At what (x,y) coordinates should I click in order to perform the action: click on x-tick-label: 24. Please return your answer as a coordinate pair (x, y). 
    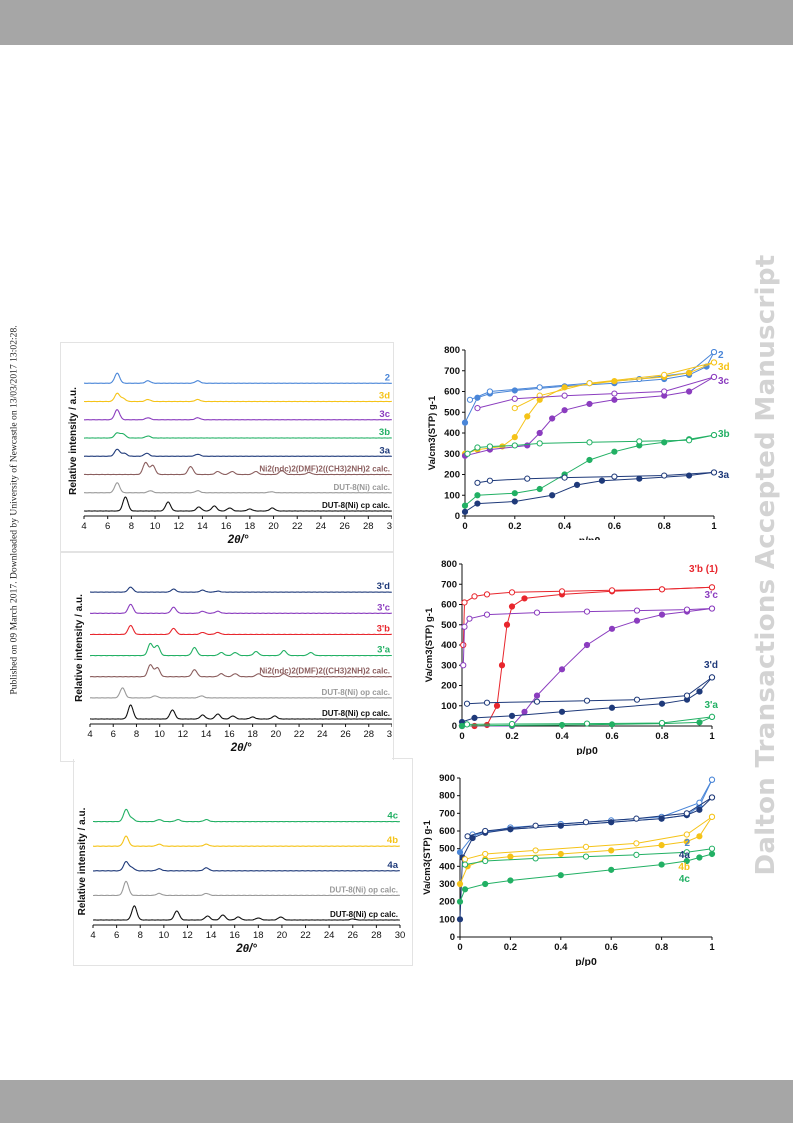
    Looking at the image, I should click on (321, 526).